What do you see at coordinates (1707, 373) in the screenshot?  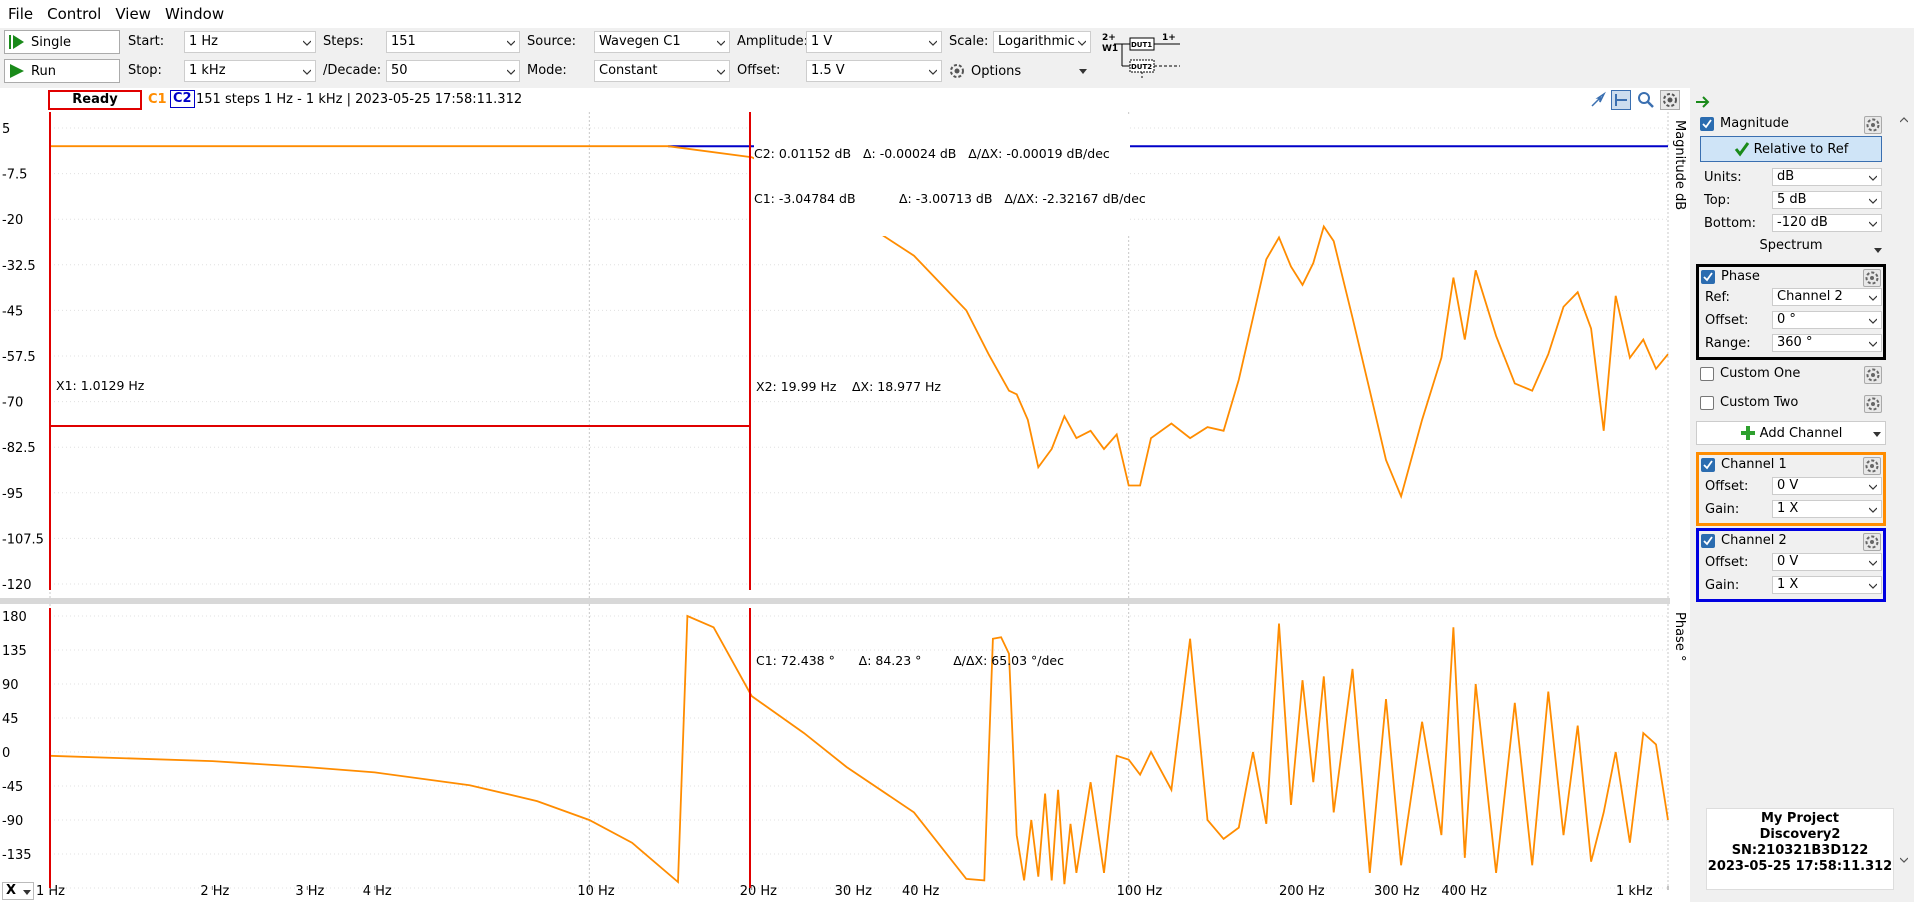 I see `custom-one-checkbox` at bounding box center [1707, 373].